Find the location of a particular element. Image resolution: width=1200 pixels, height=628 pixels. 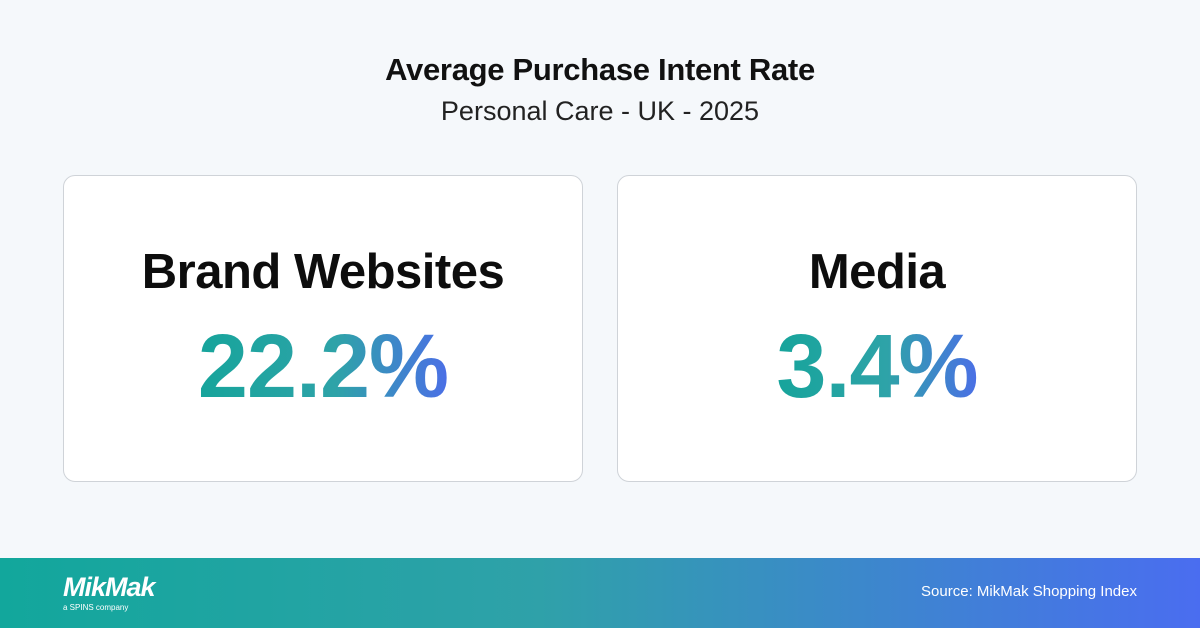

card-value: 3.4% is located at coordinates (877, 367).